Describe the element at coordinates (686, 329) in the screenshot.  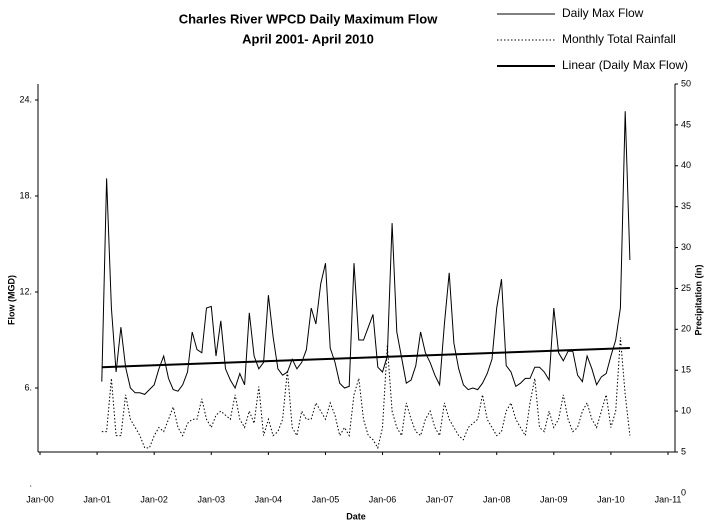
I see `y2-tick-label: 20` at that location.